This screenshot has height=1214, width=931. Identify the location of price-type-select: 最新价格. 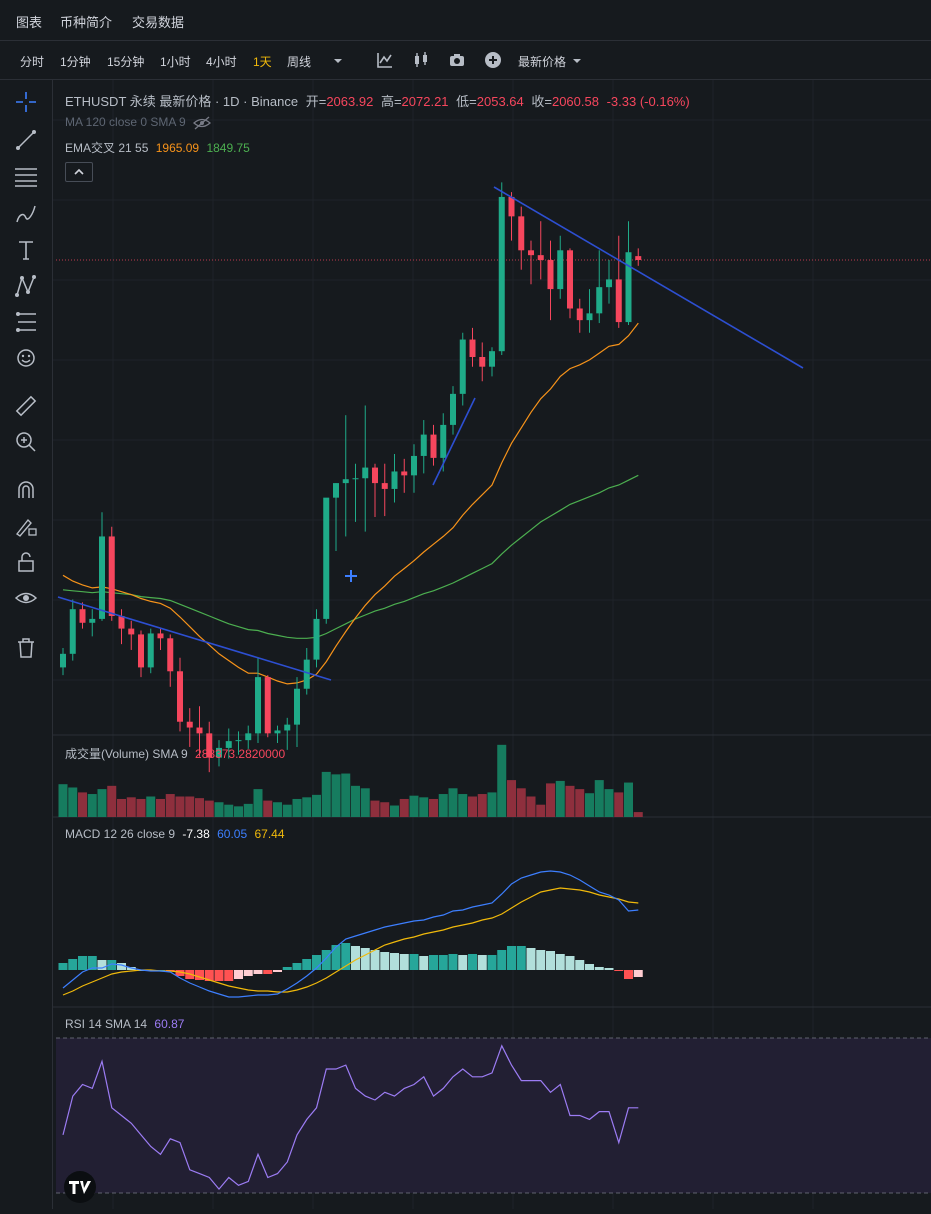
(542, 62).